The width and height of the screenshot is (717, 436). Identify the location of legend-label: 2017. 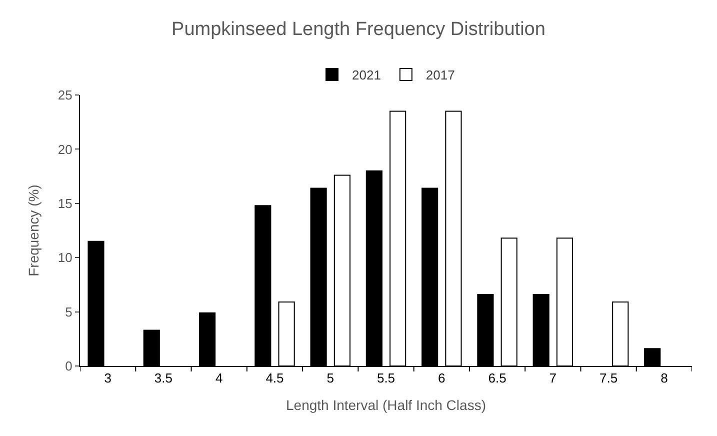
(440, 75).